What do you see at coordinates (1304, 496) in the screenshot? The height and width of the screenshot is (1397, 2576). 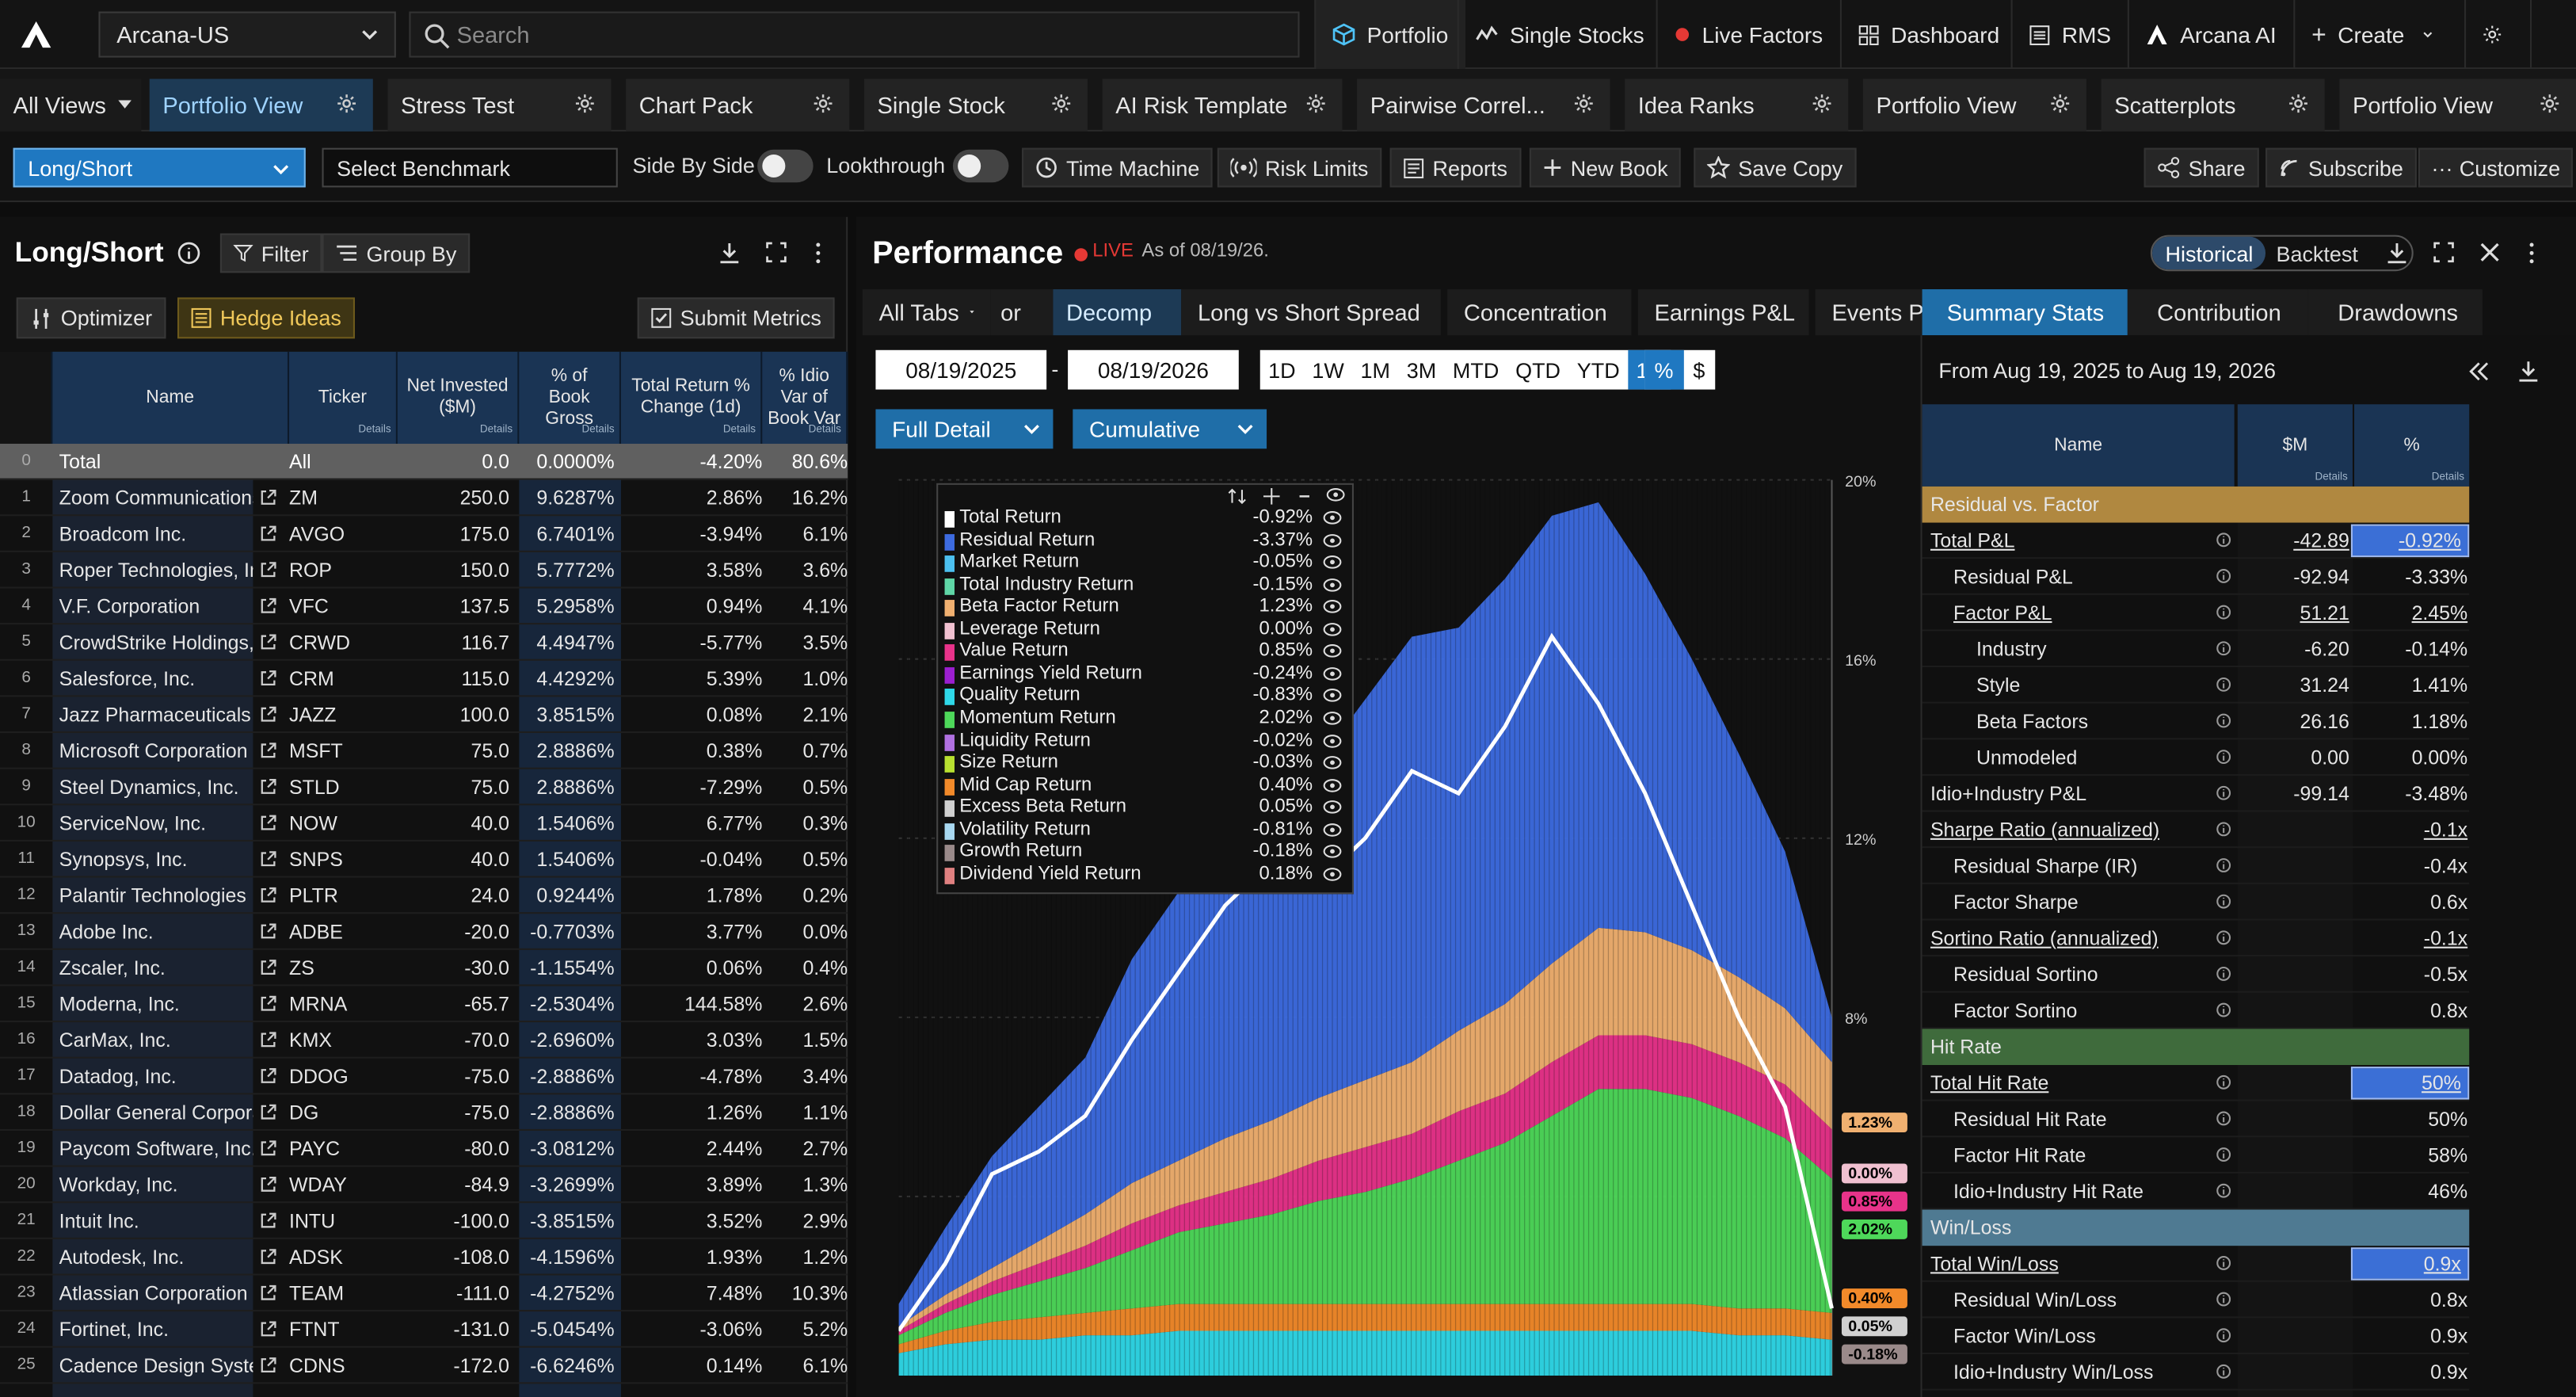 I see `collapse-icon` at bounding box center [1304, 496].